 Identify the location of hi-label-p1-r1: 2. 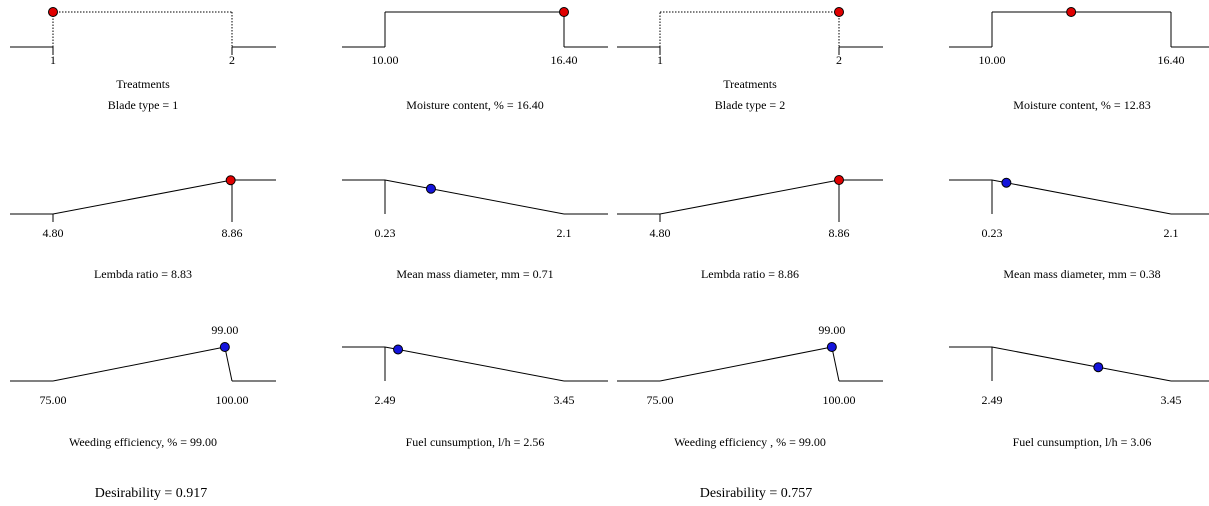
(232, 60).